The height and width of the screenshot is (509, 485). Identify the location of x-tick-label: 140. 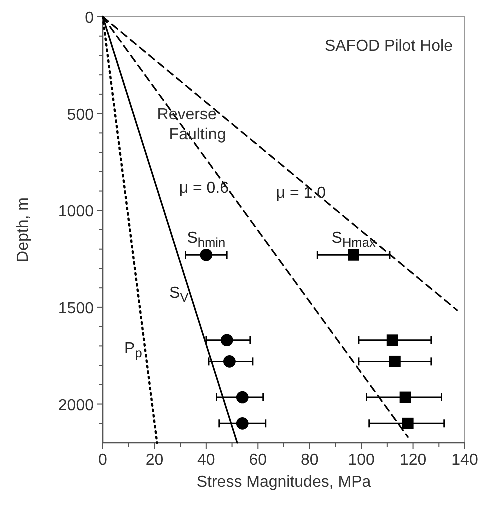
(465, 460).